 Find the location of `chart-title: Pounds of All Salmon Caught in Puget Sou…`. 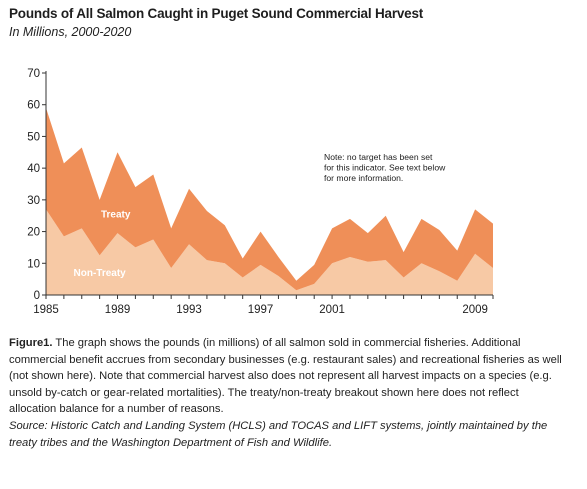

chart-title: Pounds of All Salmon Caught in Puget Sou… is located at coordinates (216, 13).